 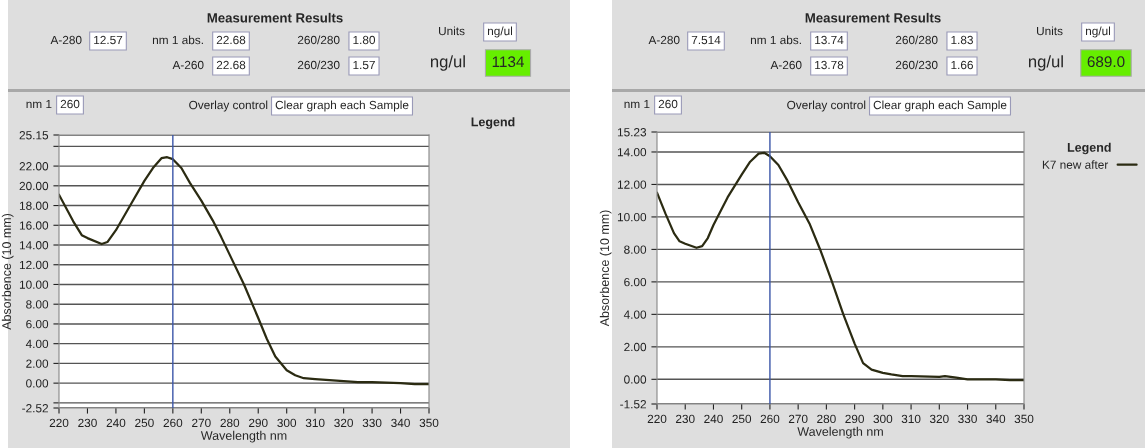 I want to click on text: 13.74, so click(x=829, y=40).